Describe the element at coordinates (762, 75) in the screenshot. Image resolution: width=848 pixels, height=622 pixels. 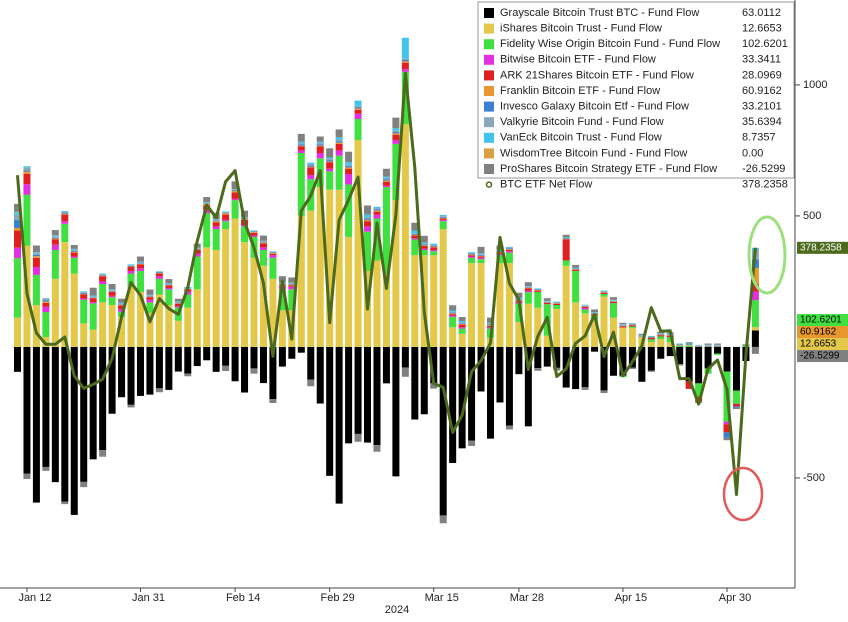
I see `legend-value: 28.0969` at that location.